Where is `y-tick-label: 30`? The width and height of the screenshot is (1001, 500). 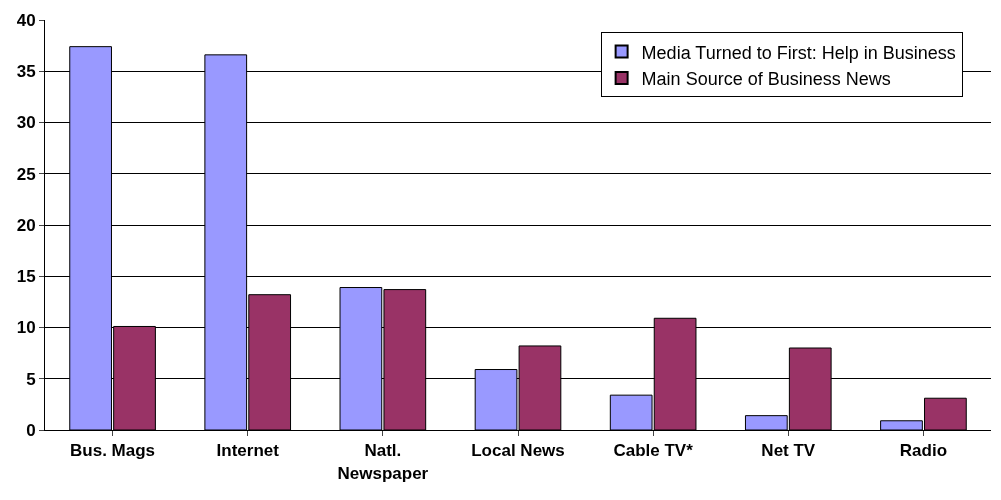 y-tick-label: 30 is located at coordinates (26, 123).